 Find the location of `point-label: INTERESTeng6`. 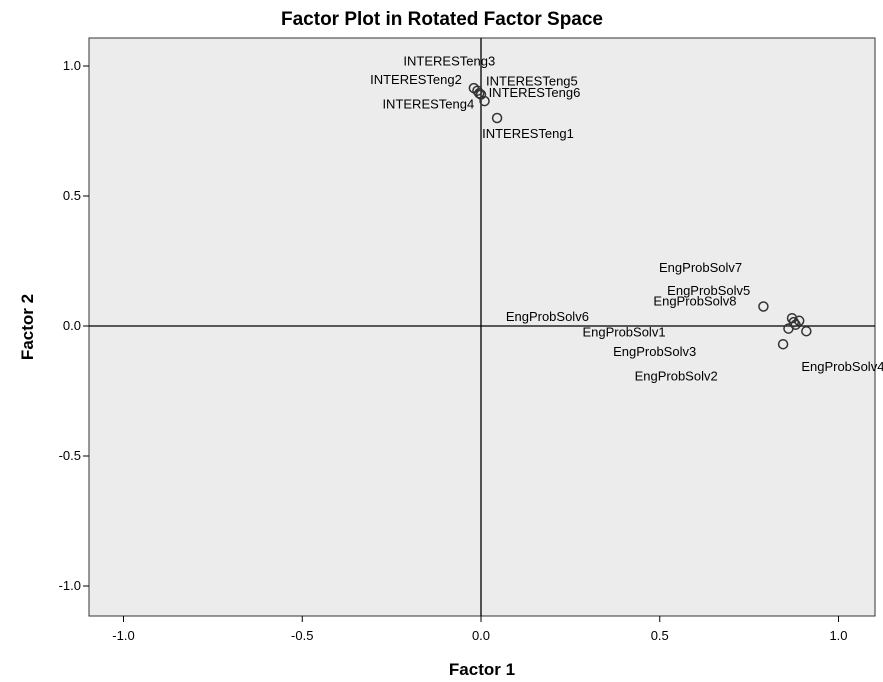

point-label: INTERESTeng6 is located at coordinates (535, 92).